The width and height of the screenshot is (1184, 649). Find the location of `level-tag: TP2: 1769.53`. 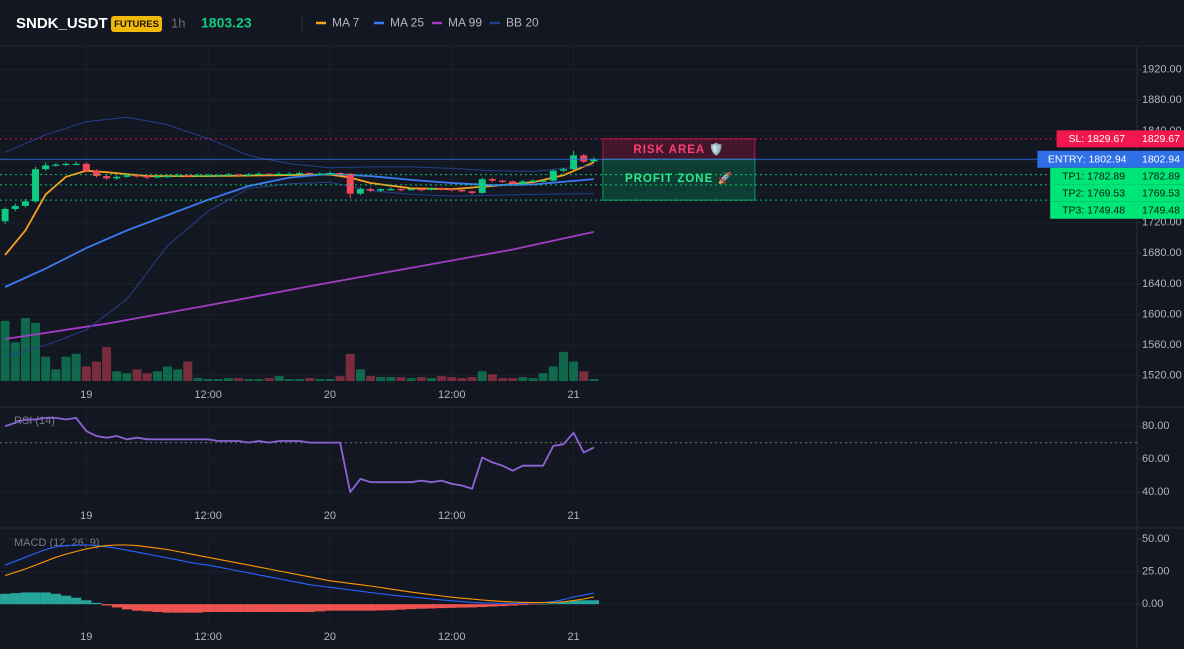

level-tag: TP2: 1769.53 is located at coordinates (1093, 194).